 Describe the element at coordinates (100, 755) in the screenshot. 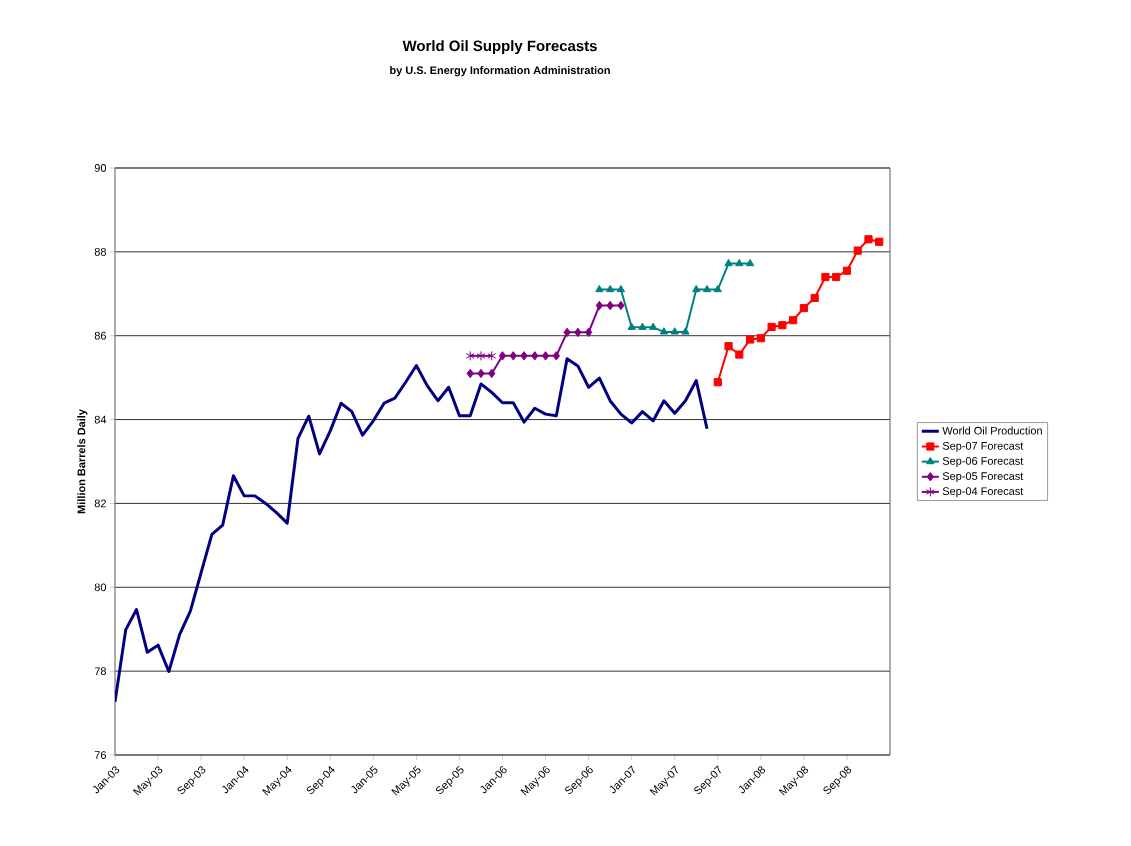

I see `y-tick-label: 76` at that location.